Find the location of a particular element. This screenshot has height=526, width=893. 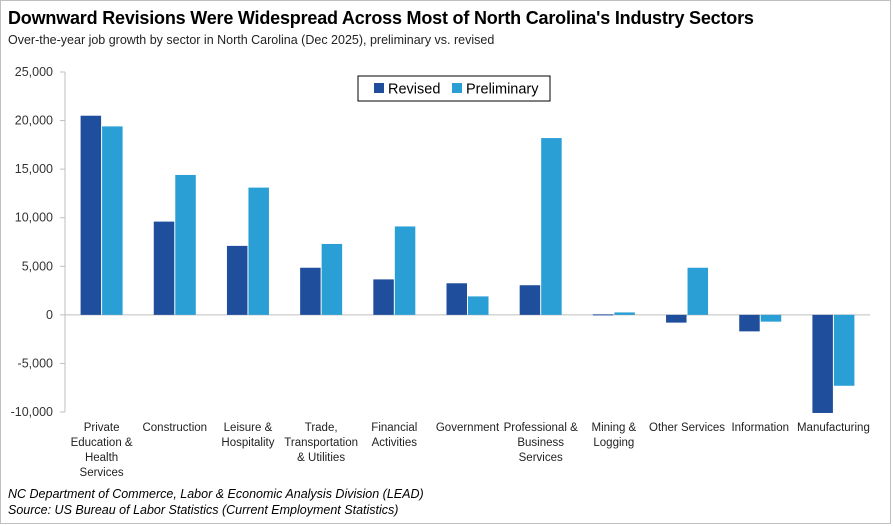

x-category-label: Manufacturing is located at coordinates (833, 428).